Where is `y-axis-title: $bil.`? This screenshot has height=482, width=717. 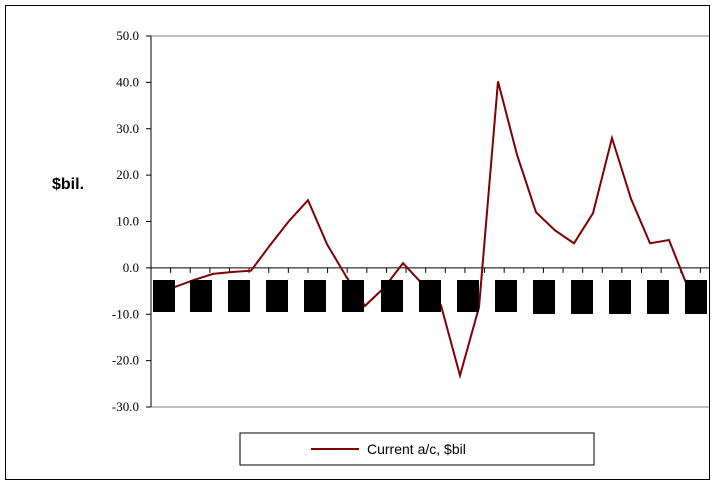
y-axis-title: $bil. is located at coordinates (68, 184).